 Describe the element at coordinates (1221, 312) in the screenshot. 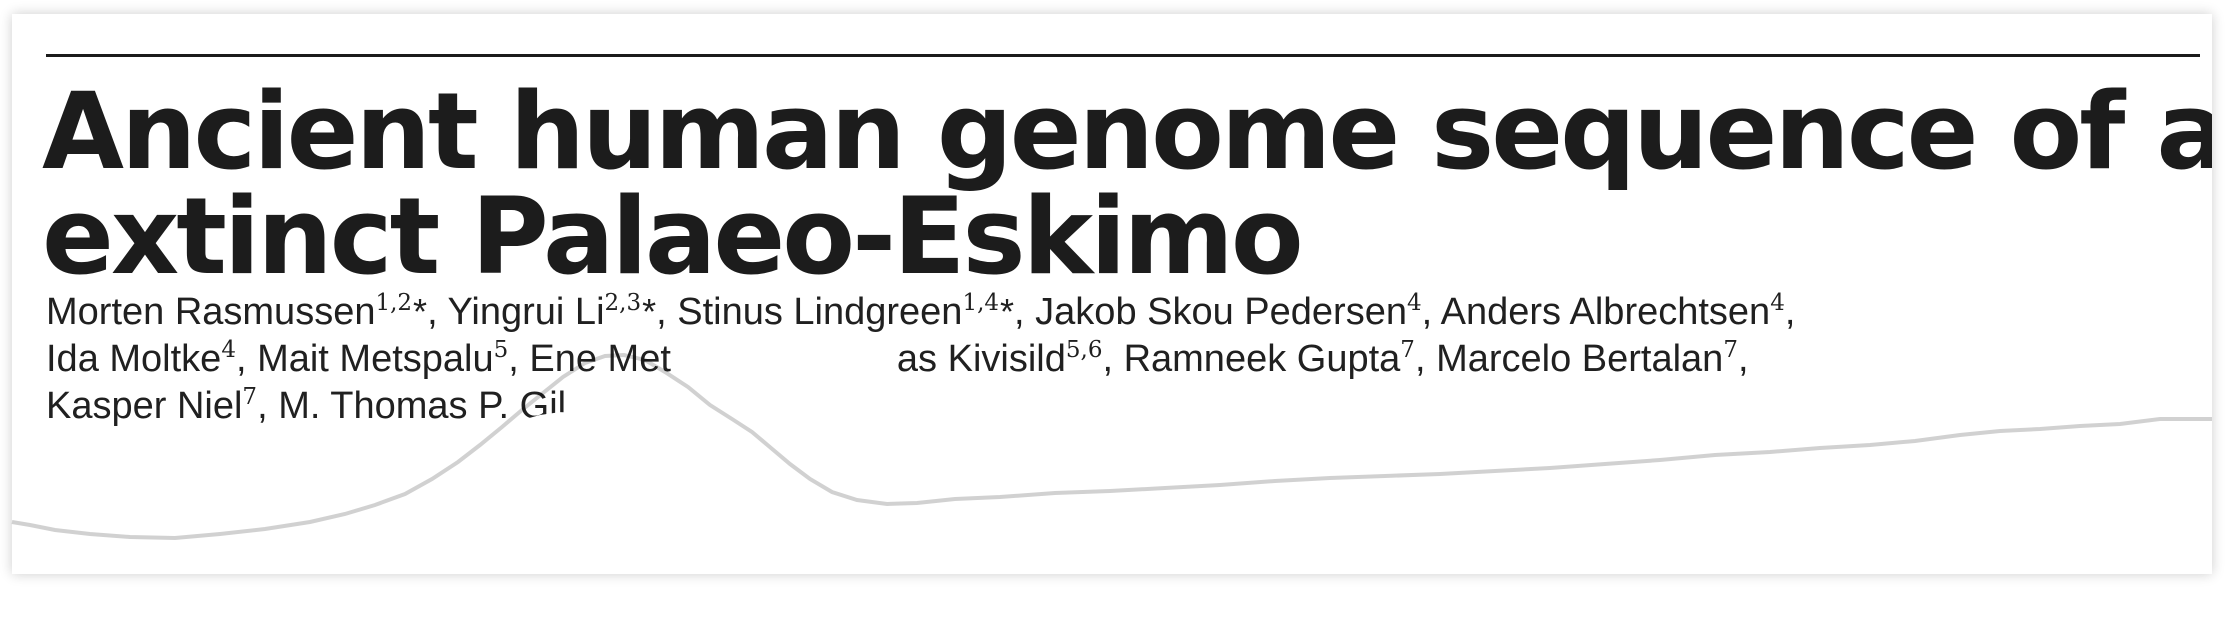

I see `author-name: Jakob Skou Pedersen` at that location.